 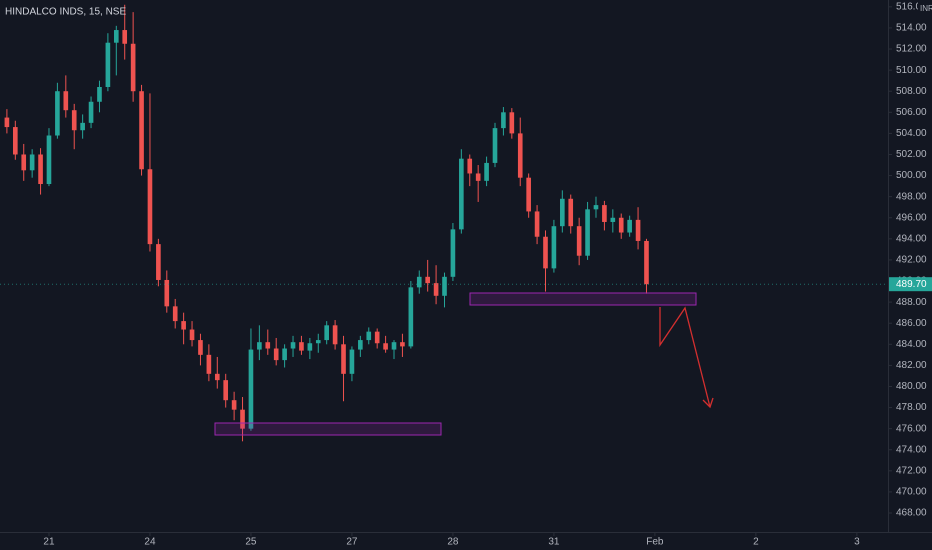 What do you see at coordinates (911, 513) in the screenshot?
I see `y-tick-label: 468.00` at bounding box center [911, 513].